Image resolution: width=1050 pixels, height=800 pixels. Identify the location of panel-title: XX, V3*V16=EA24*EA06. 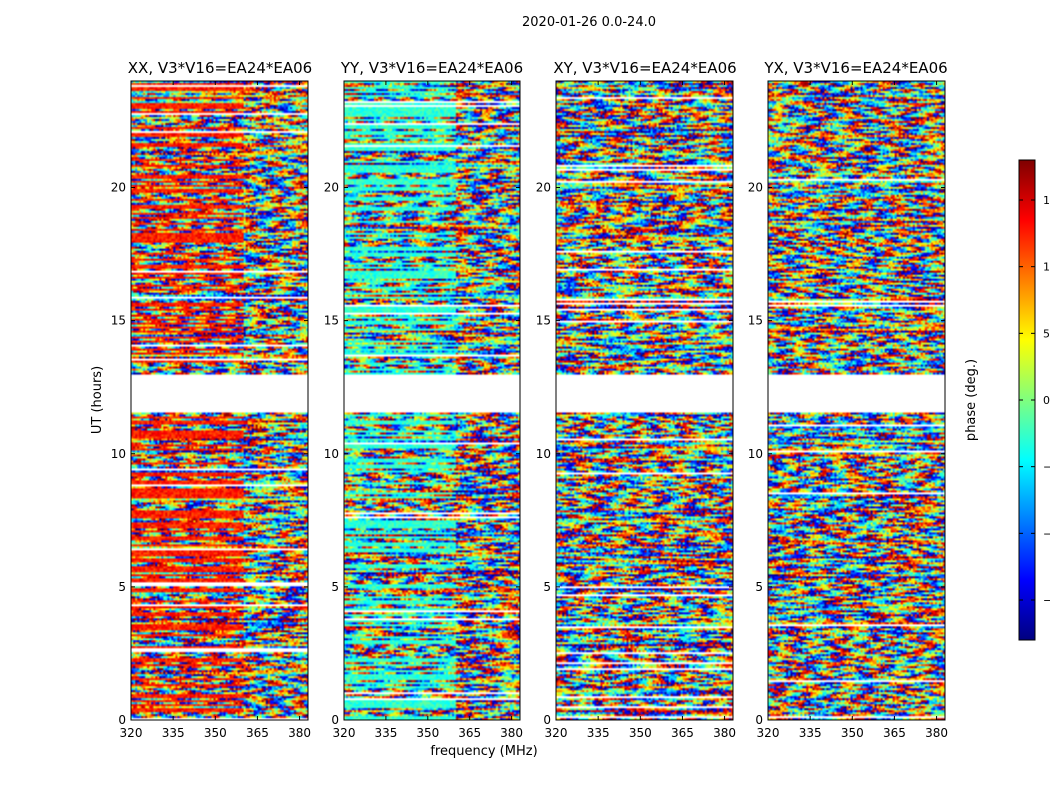
(220, 68).